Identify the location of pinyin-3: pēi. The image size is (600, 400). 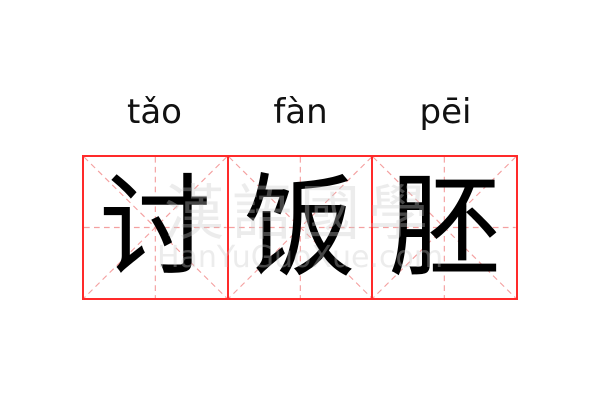
(445, 112).